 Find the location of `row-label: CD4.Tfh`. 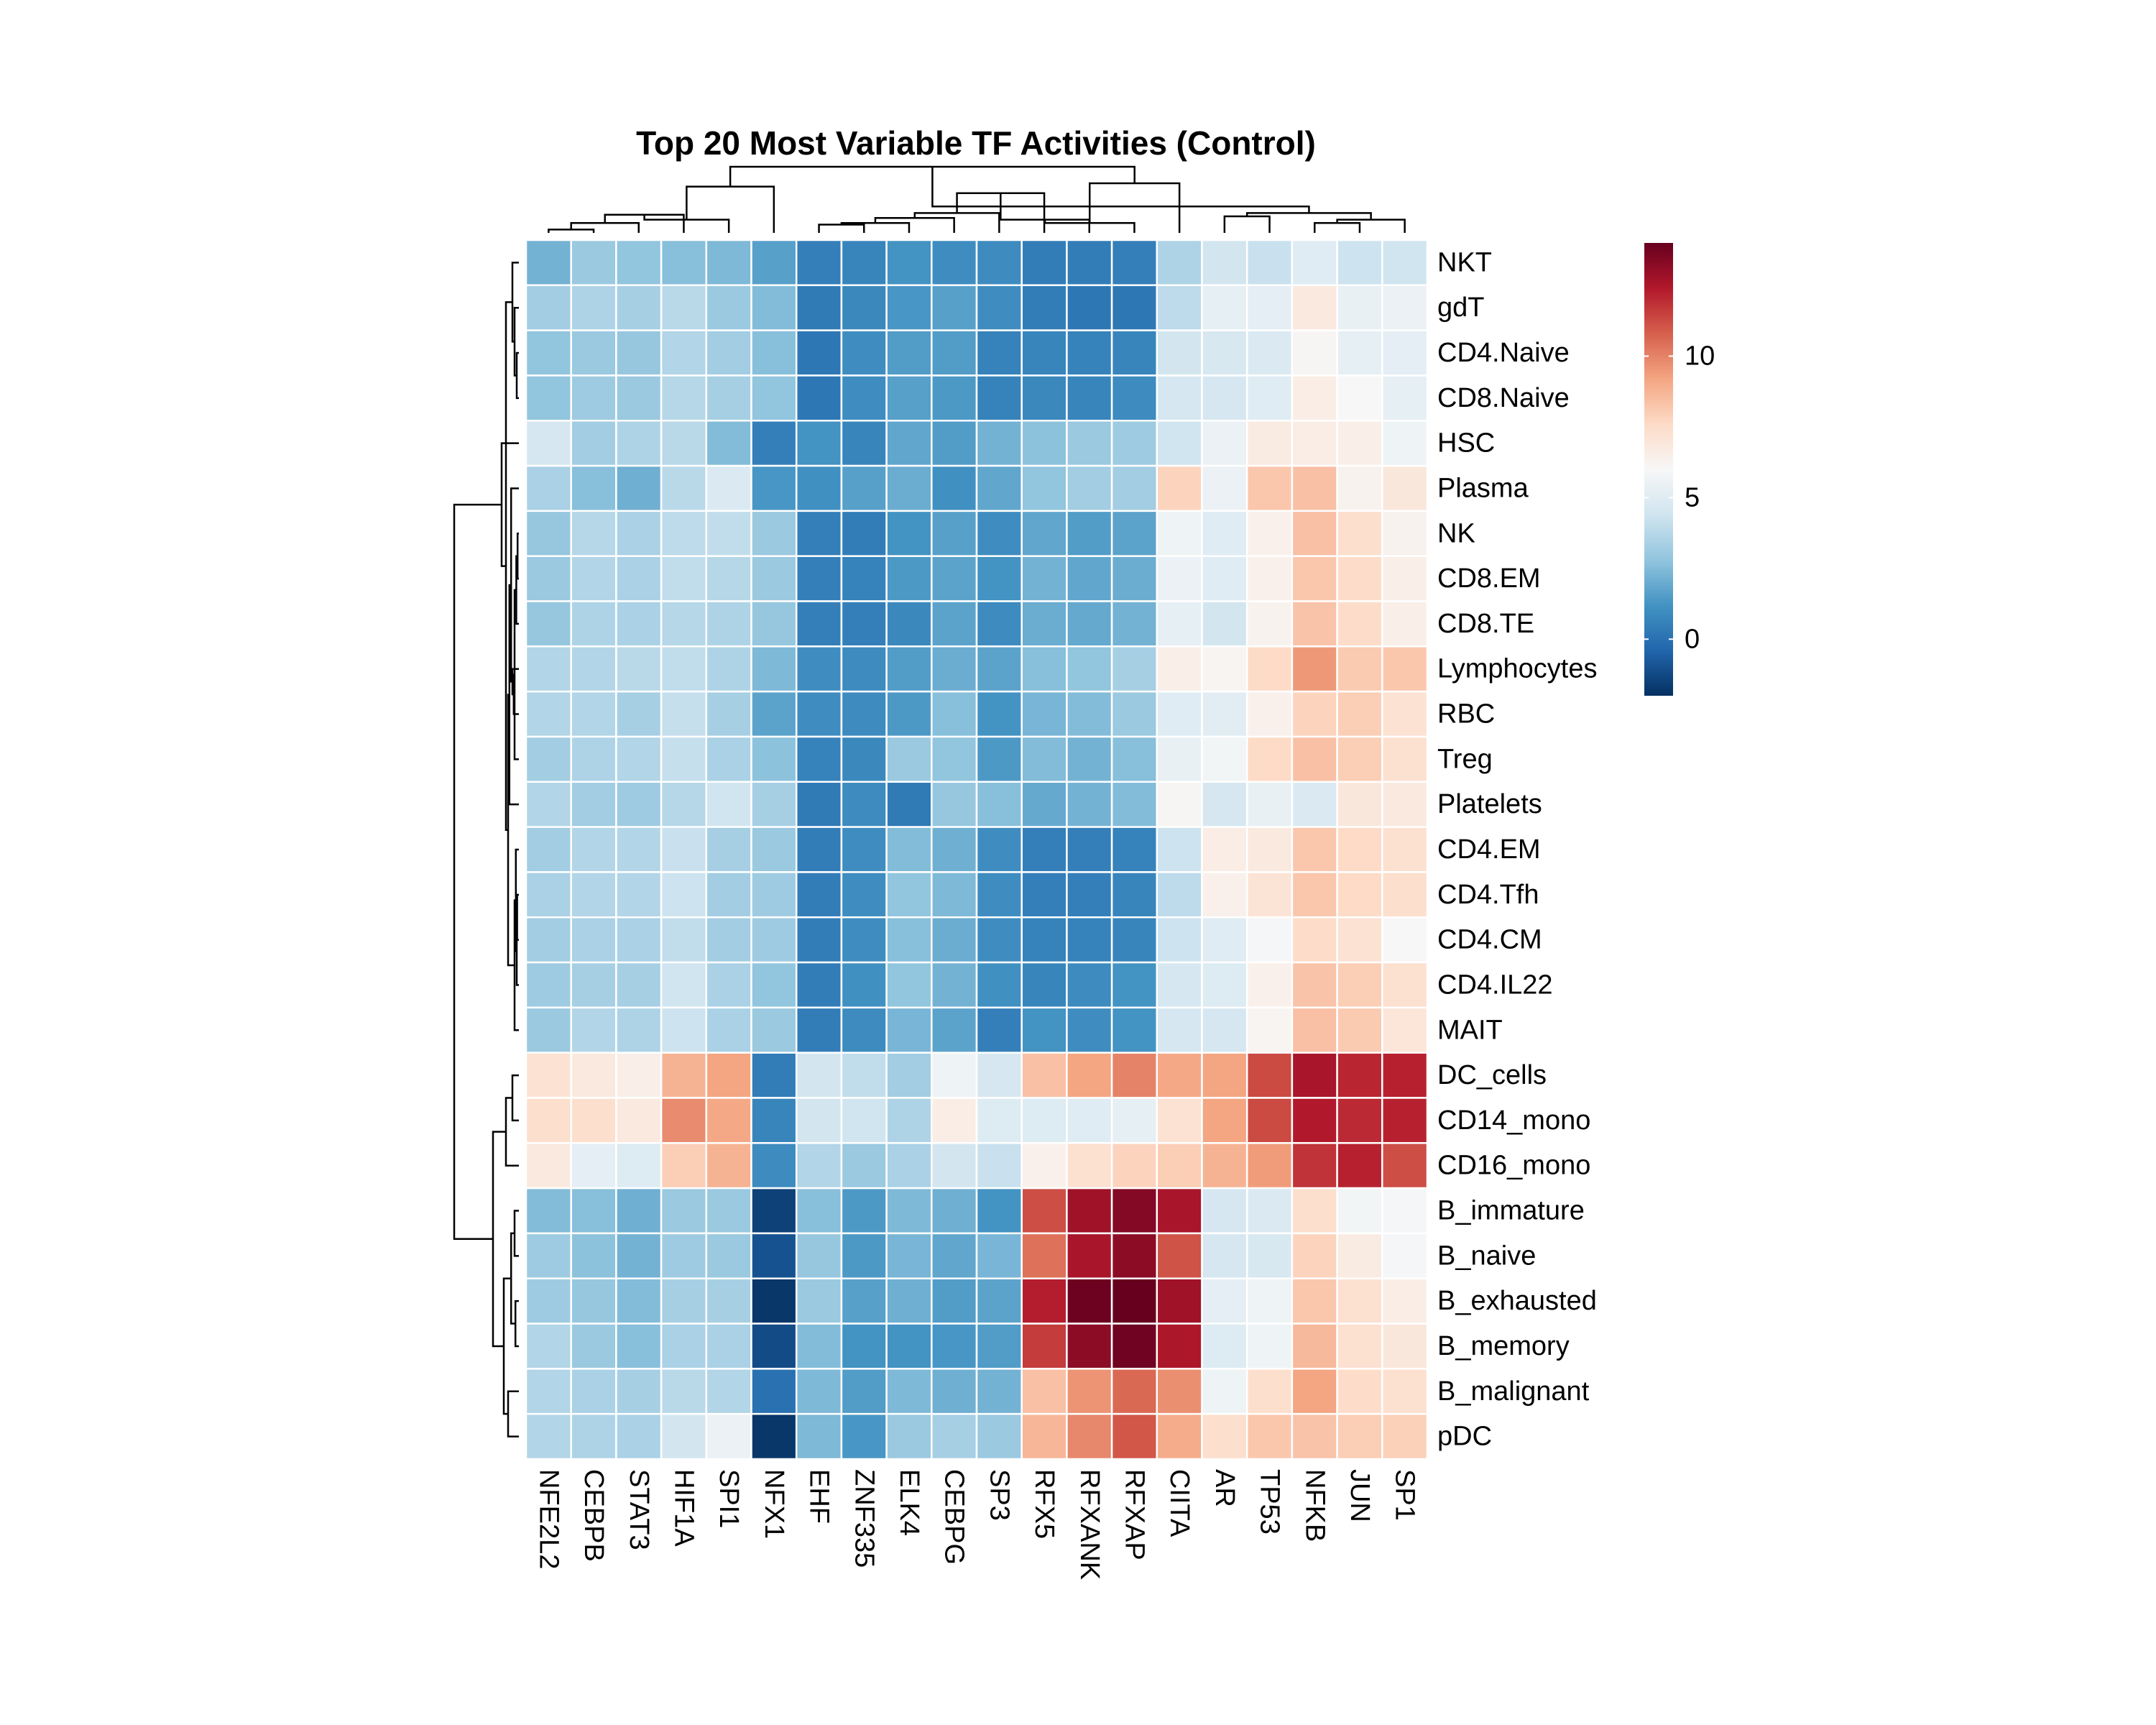

row-label: CD4.Tfh is located at coordinates (1488, 895).